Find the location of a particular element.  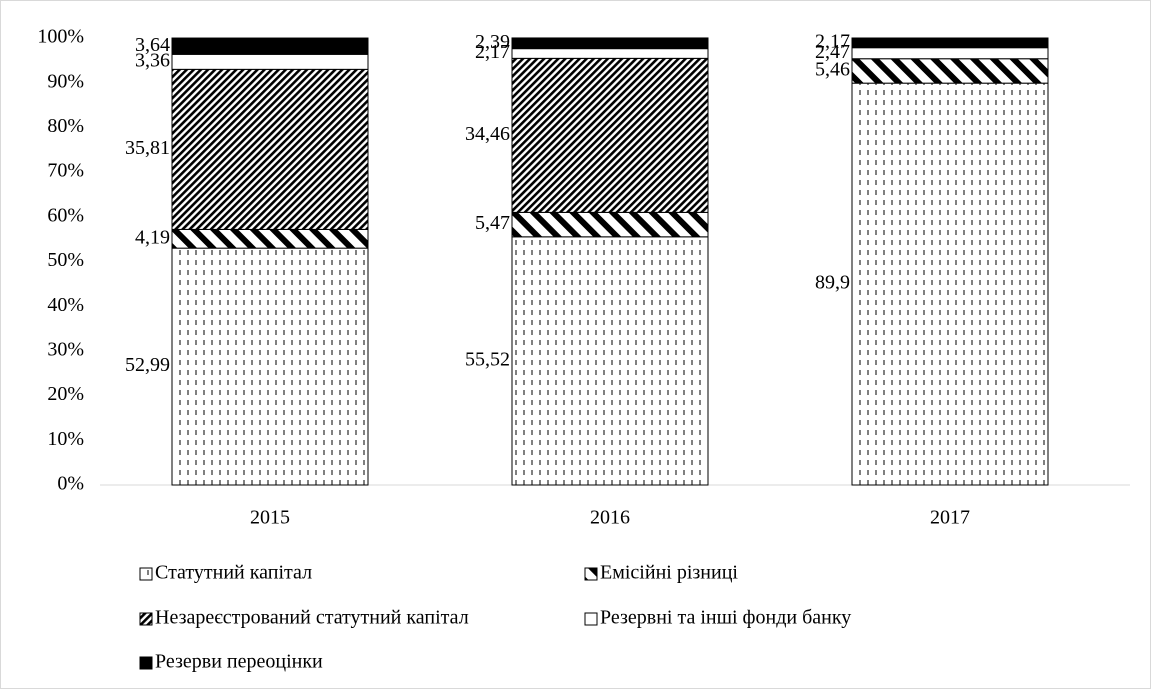

x-tick-label: 2015 is located at coordinates (270, 518).